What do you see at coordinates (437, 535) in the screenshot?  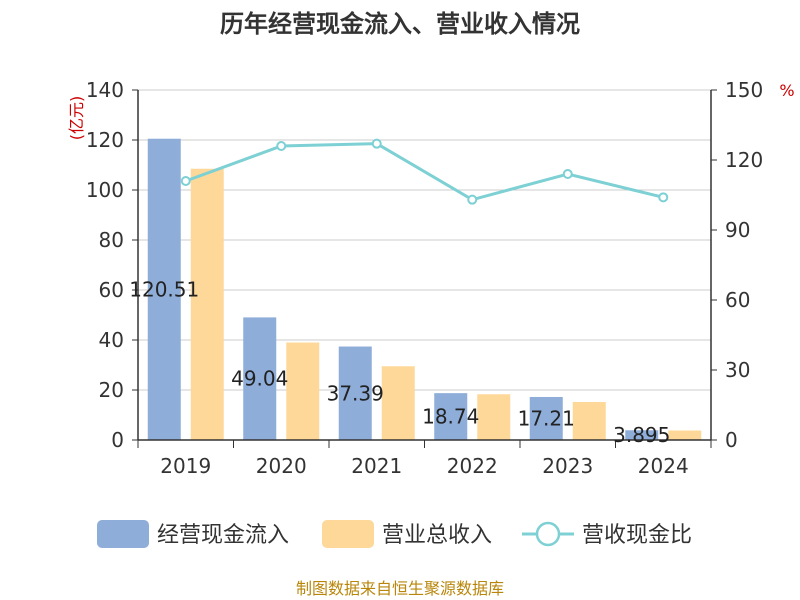 I see `legend-label-revenue: 营业总收入` at bounding box center [437, 535].